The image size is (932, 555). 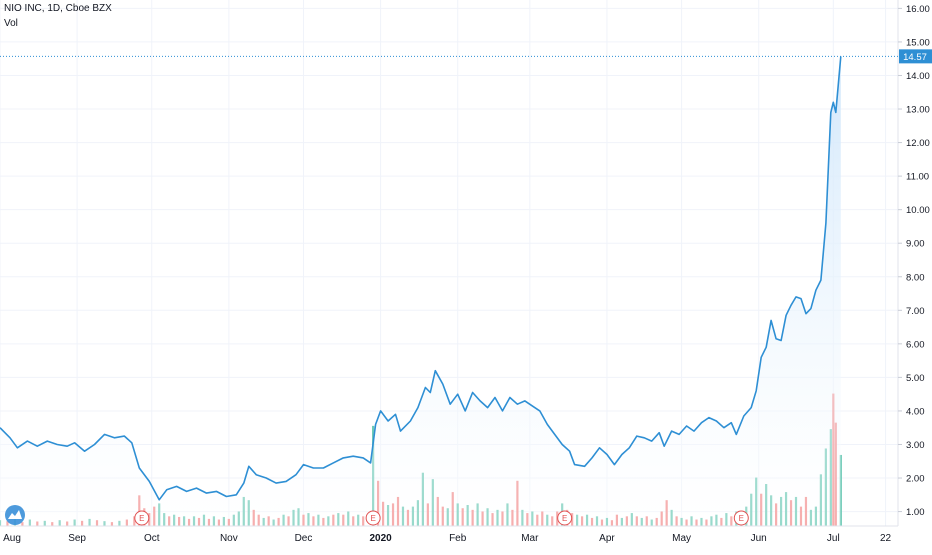 I want to click on price-tick-label: 10.00, so click(x=918, y=210).